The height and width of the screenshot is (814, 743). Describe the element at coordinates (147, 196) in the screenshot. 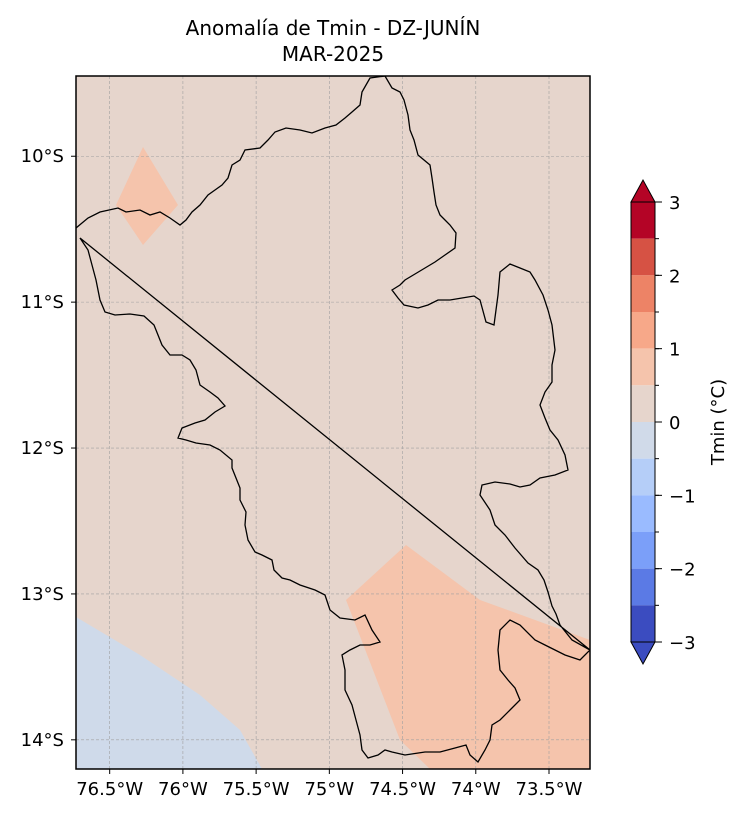

I see `warm-anomaly-region-northwest` at that location.